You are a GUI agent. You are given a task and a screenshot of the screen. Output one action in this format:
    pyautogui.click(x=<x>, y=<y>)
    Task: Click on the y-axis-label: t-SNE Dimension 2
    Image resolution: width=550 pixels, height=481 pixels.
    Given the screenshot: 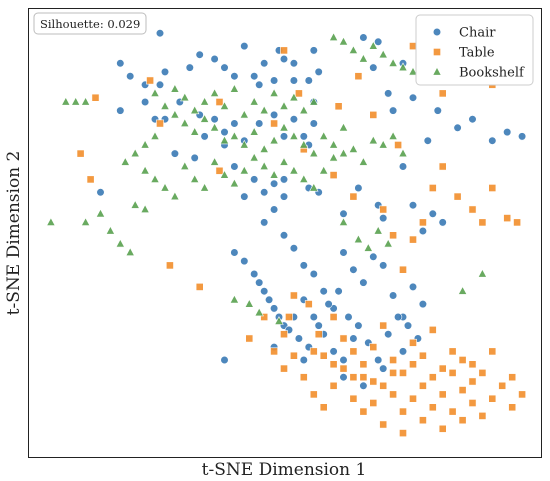 What is the action you would take?
    pyautogui.click(x=14, y=233)
    